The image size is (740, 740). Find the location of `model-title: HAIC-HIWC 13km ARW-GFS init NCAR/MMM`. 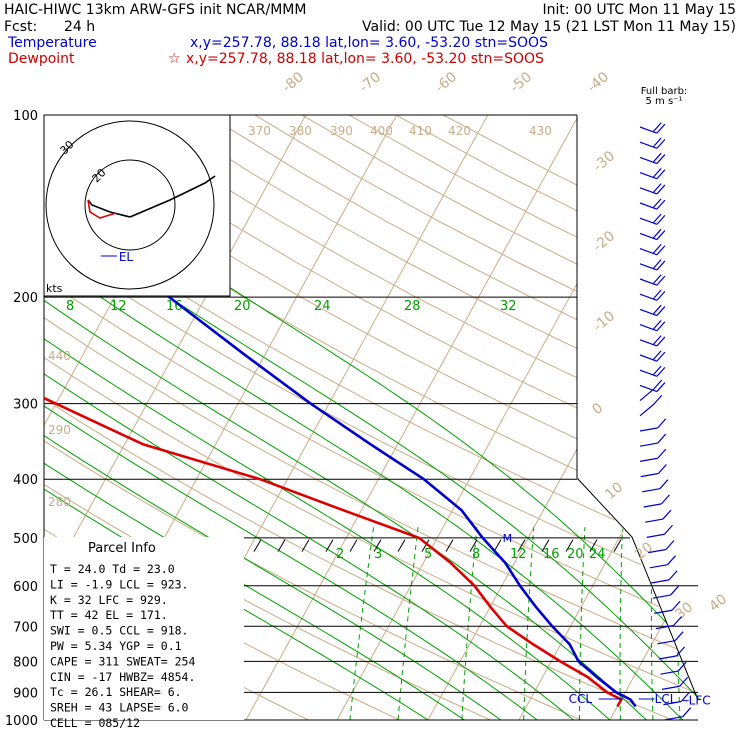

model-title: HAIC-HIWC 13km ARW-GFS init NCAR/MMM is located at coordinates (155, 10).